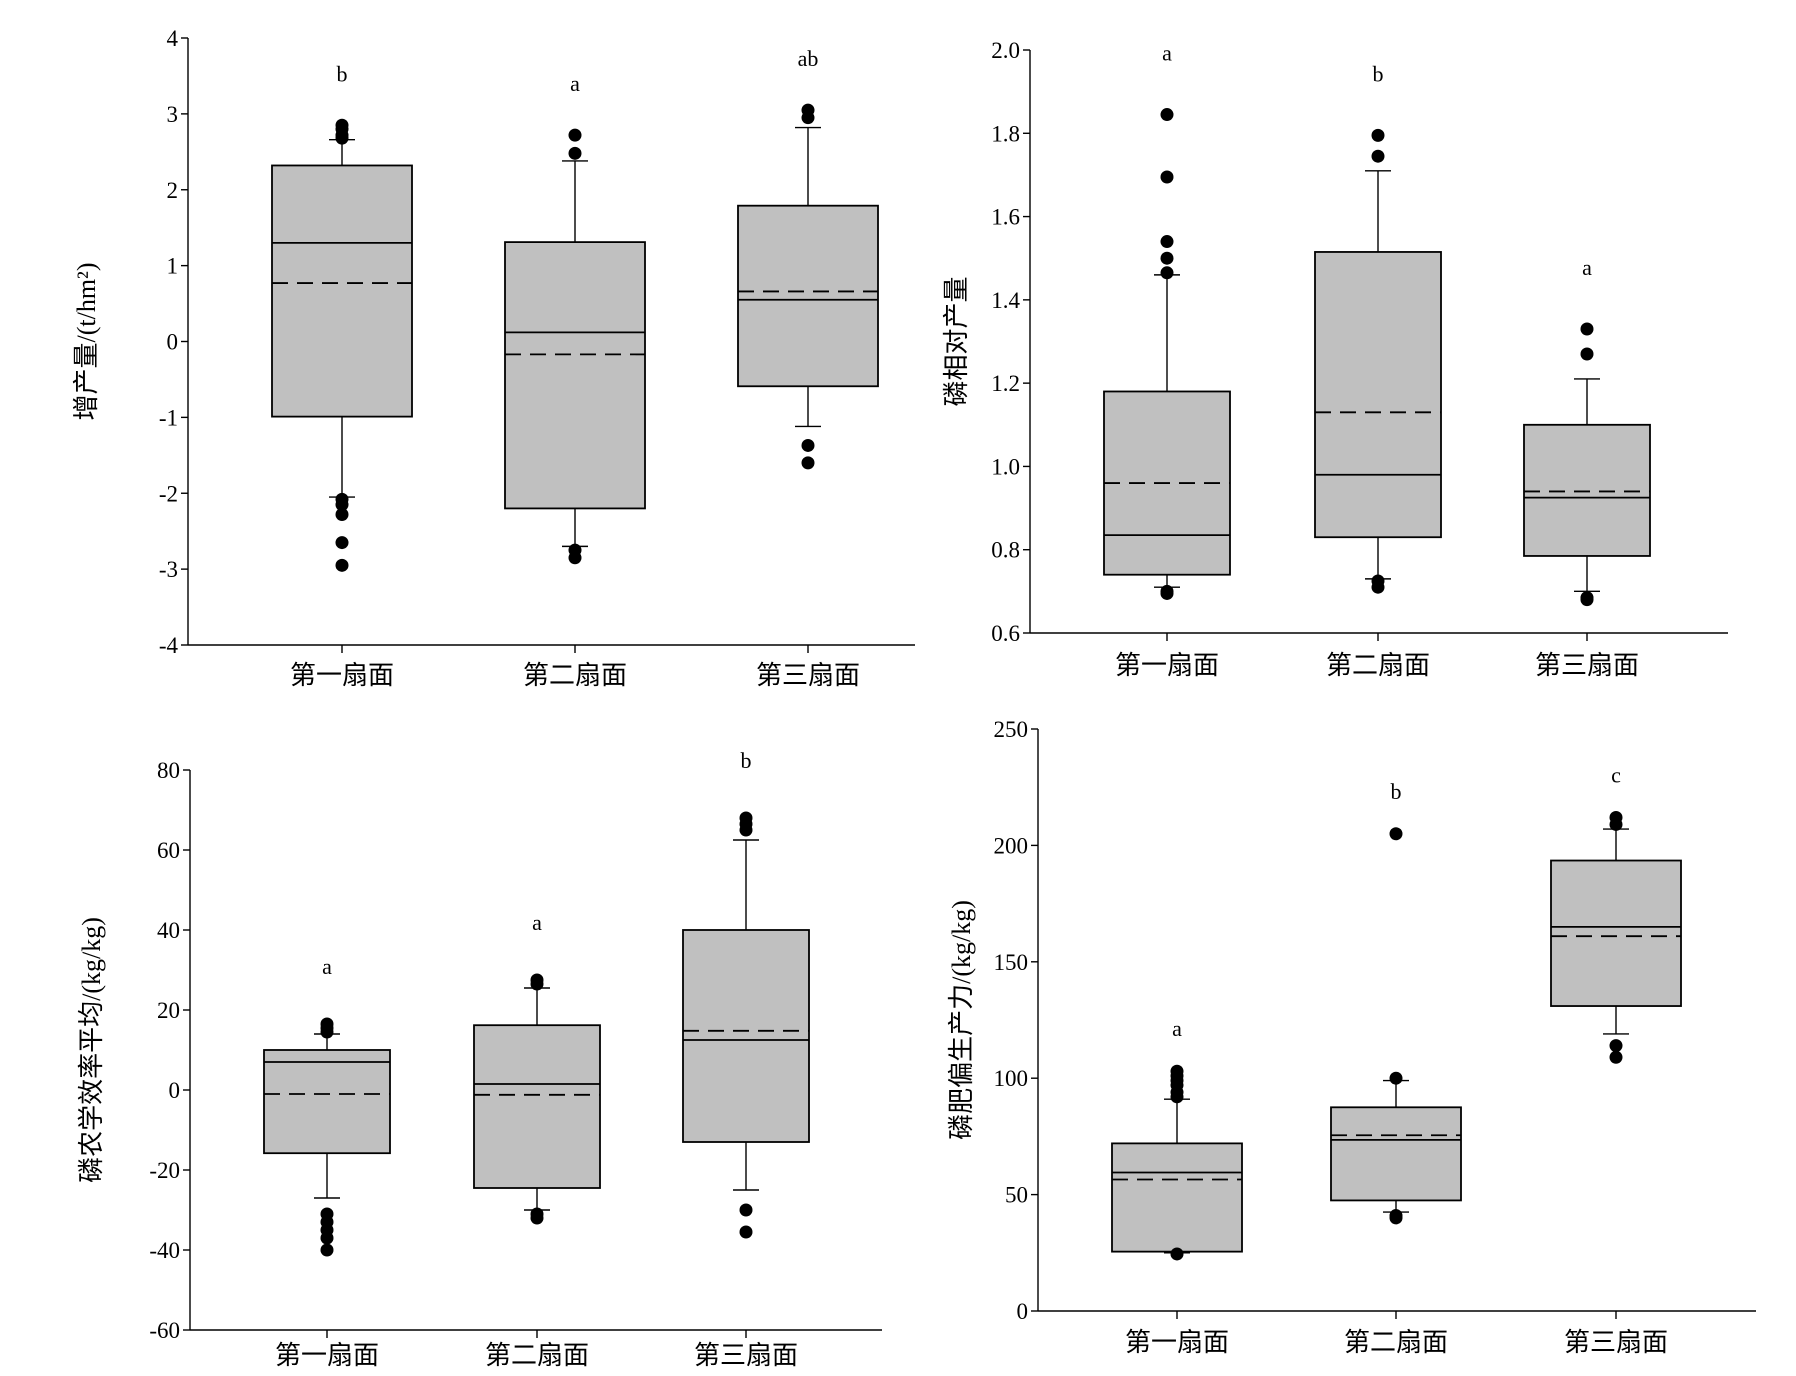  Describe the element at coordinates (1396, 791) in the screenshot. I see `significance-letter: b` at that location.